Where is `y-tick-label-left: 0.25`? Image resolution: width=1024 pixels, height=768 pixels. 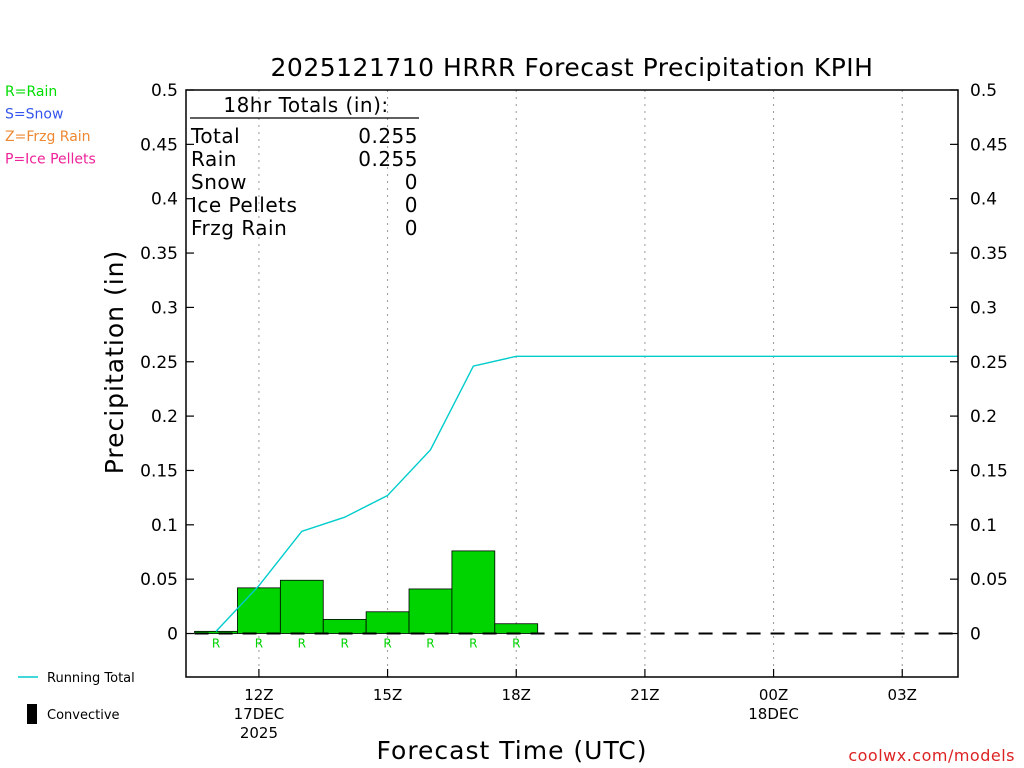
y-tick-label-left: 0.25 is located at coordinates (159, 363).